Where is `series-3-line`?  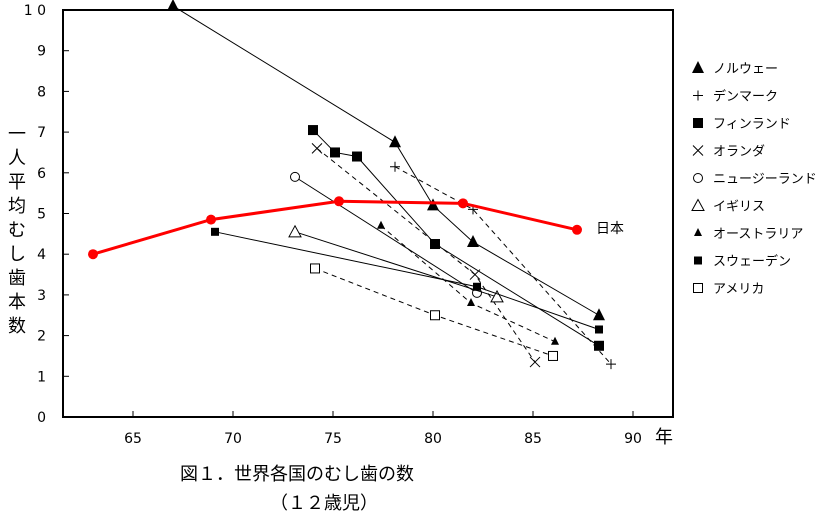
series-3-line is located at coordinates (456, 238).